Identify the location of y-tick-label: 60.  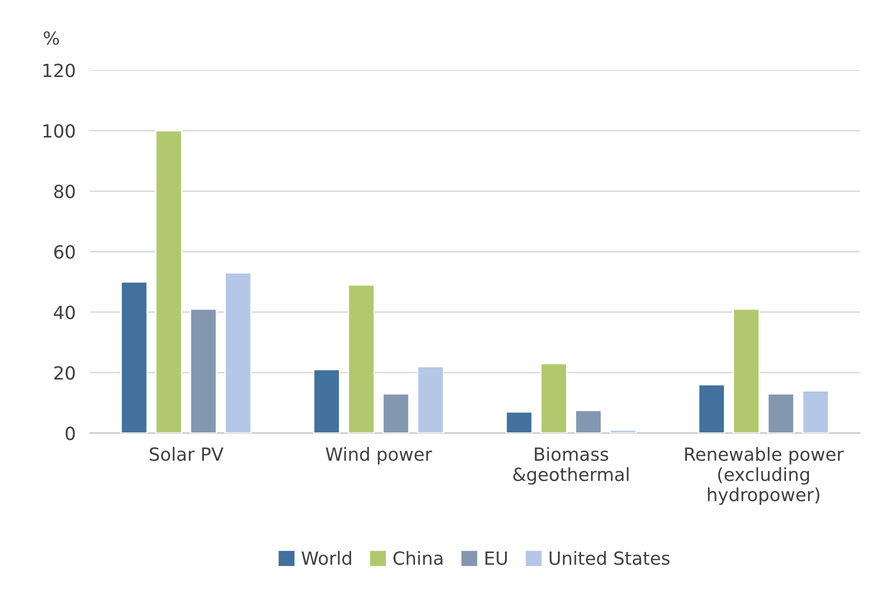
(64, 252).